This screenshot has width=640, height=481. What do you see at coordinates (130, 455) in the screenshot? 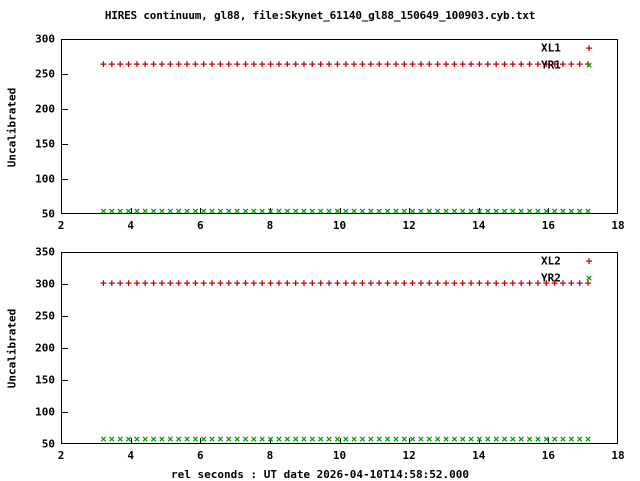
I see `bot-x-tick-label: 4` at bounding box center [130, 455].